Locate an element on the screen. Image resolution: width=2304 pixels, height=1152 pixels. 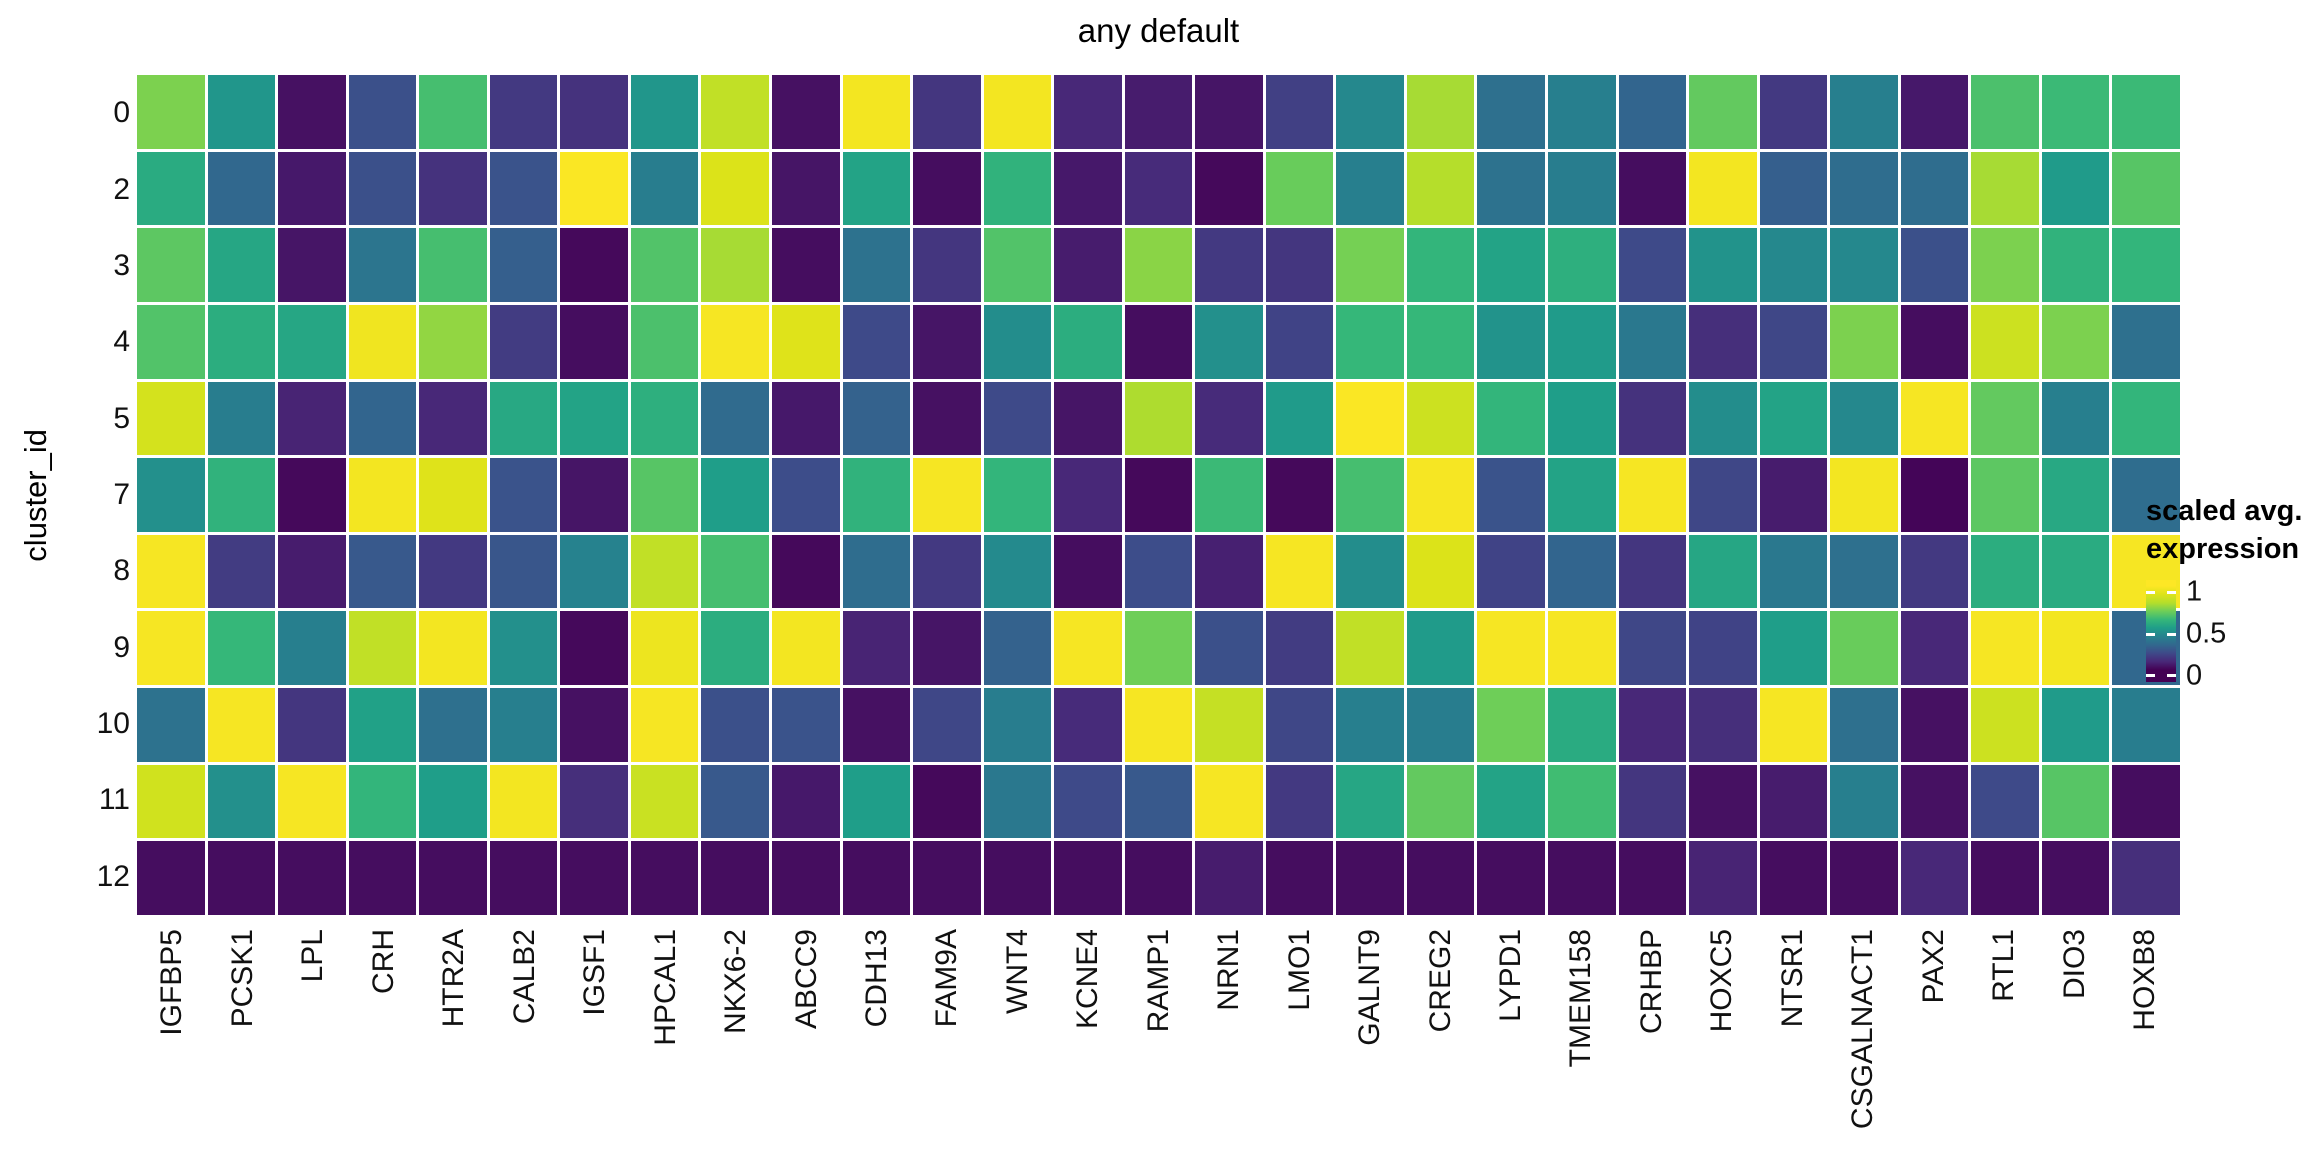
y-tick-label: 8 is located at coordinates (121, 571).